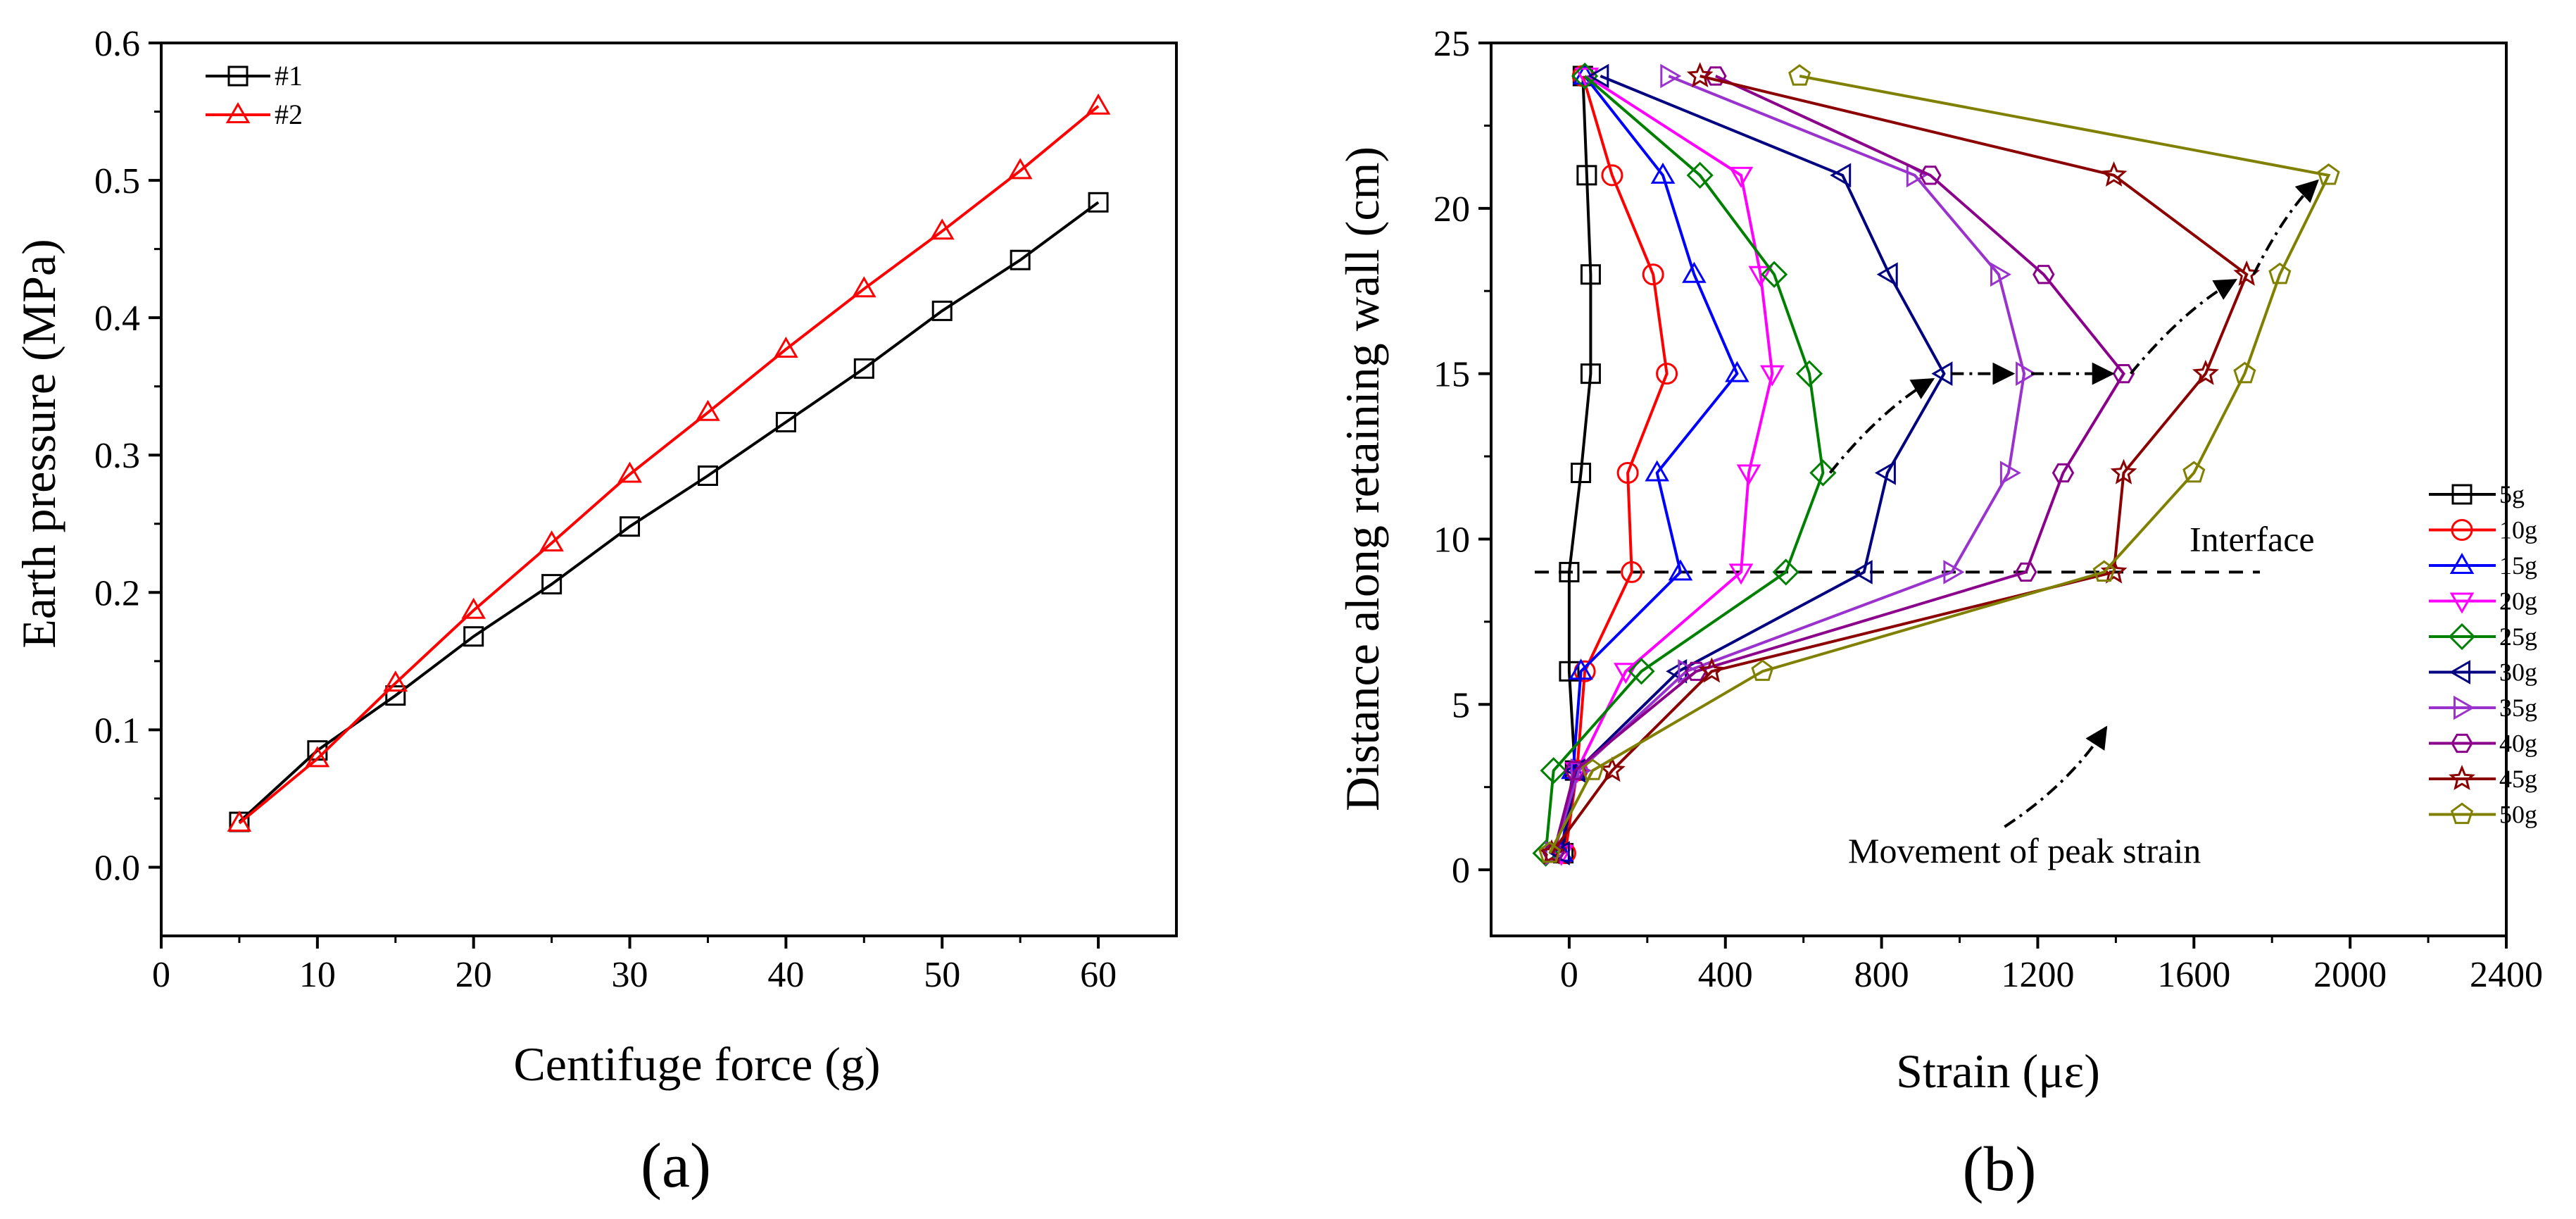 This screenshot has height=1219, width=2576. What do you see at coordinates (318, 975) in the screenshot?
I see `chart-a-xtick-label: 10` at bounding box center [318, 975].